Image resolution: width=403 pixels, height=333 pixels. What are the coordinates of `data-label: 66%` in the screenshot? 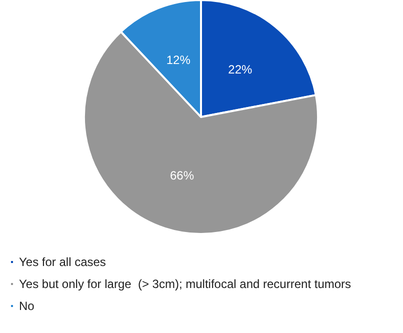 It's located at (182, 175).